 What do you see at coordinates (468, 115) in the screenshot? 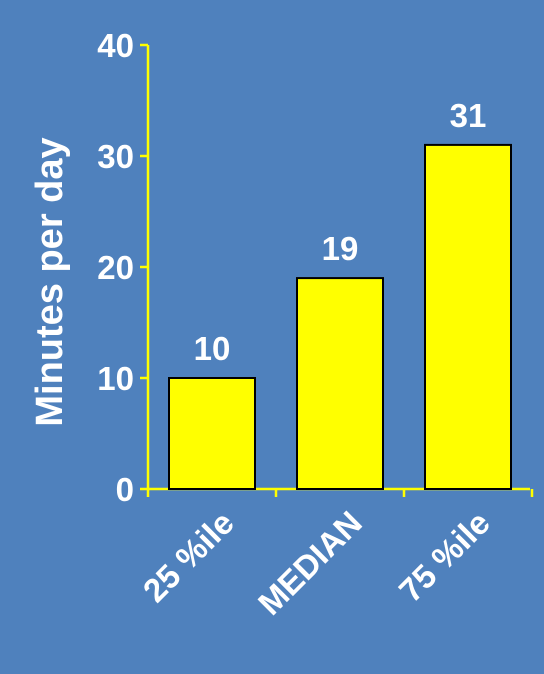
I see `bar-value-label: 31` at bounding box center [468, 115].